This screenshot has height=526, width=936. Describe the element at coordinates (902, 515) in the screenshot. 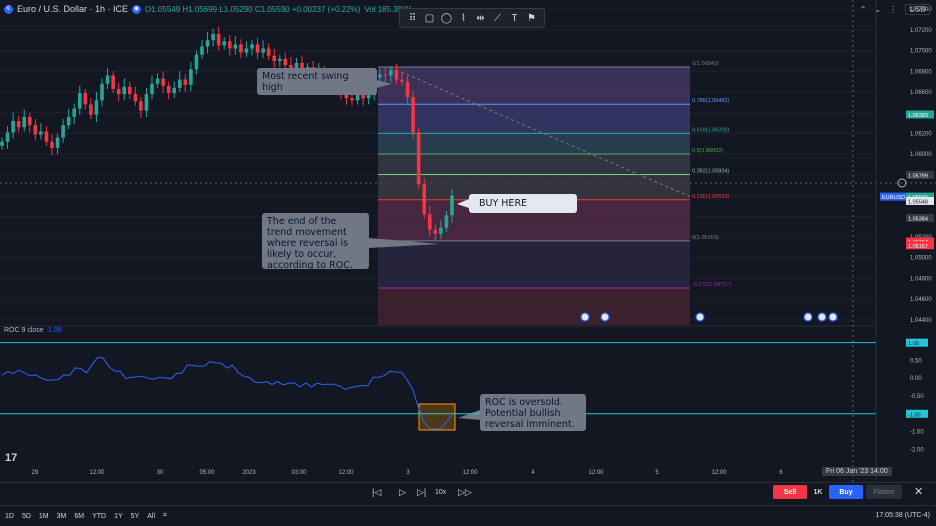

I see `clock: 17:05:38 (UTC-4)` at that location.